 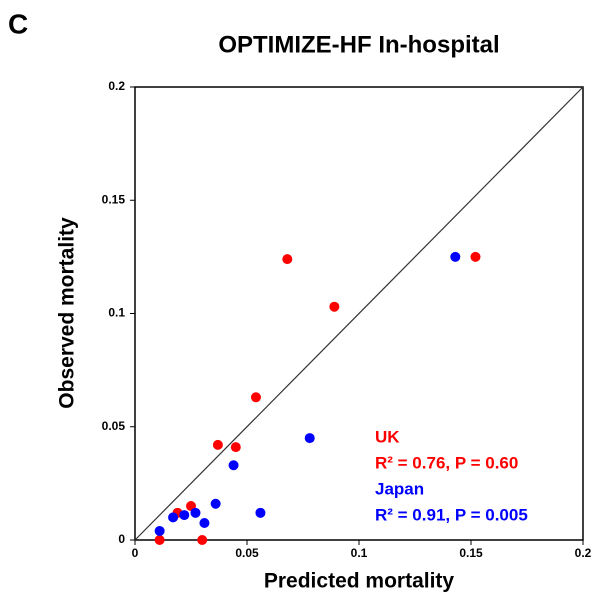 I want to click on panel-label: C, so click(x=18, y=23).